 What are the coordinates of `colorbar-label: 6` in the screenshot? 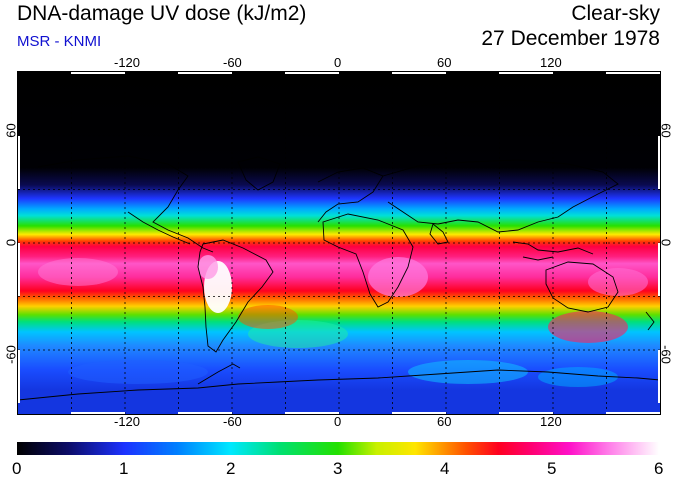 It's located at (659, 468).